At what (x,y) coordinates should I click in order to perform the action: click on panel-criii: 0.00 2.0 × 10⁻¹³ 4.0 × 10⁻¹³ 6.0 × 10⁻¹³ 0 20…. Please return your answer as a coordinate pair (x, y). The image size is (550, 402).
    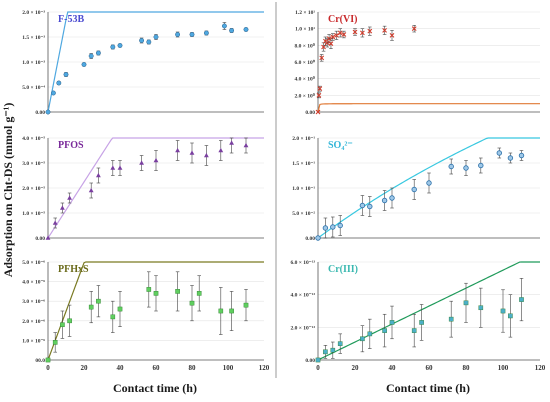
    Looking at the image, I should click on (418, 316).